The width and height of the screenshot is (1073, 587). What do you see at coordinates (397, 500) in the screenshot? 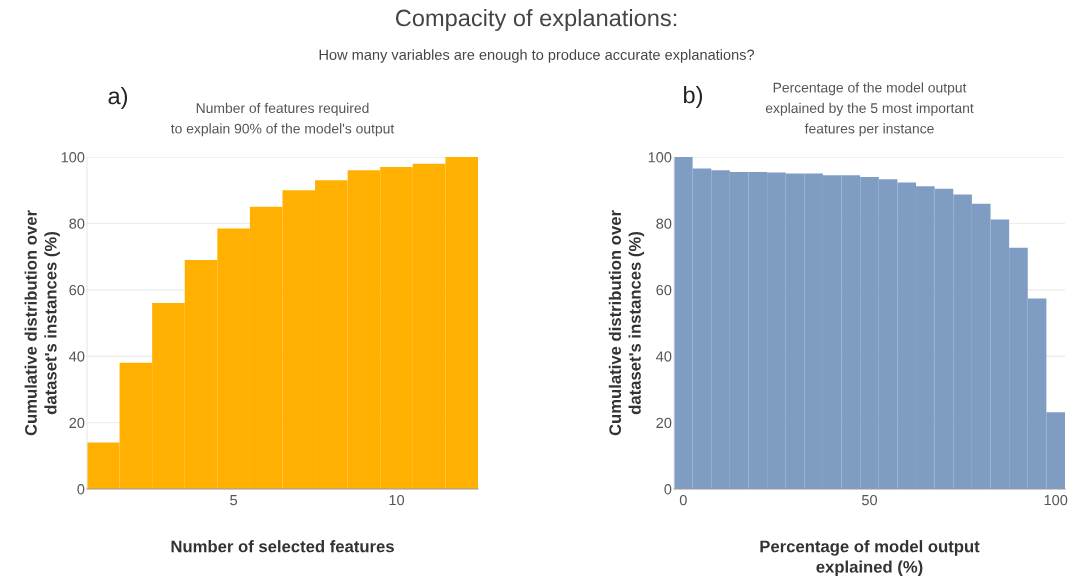
I see `x-tick-label: 10` at bounding box center [397, 500].